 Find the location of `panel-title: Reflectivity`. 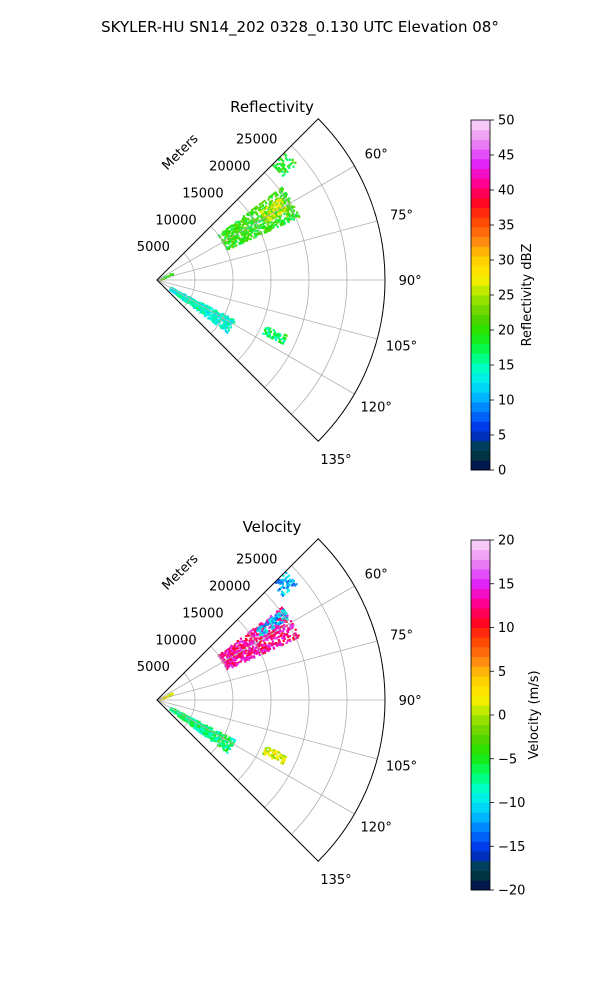

panel-title: Reflectivity is located at coordinates (272, 107).